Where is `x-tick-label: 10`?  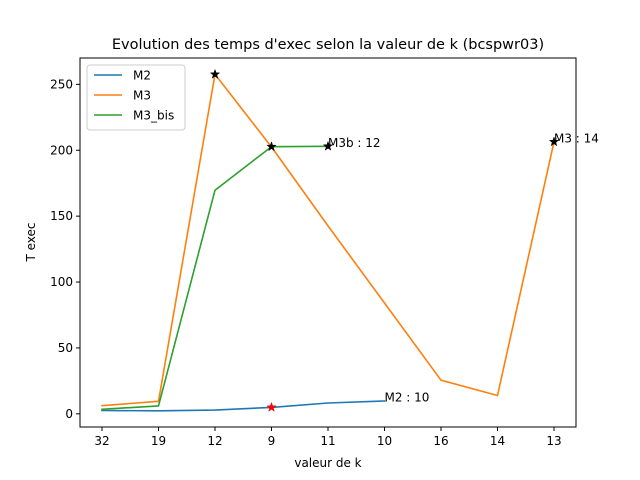
x-tick-label: 10 is located at coordinates (384, 441).